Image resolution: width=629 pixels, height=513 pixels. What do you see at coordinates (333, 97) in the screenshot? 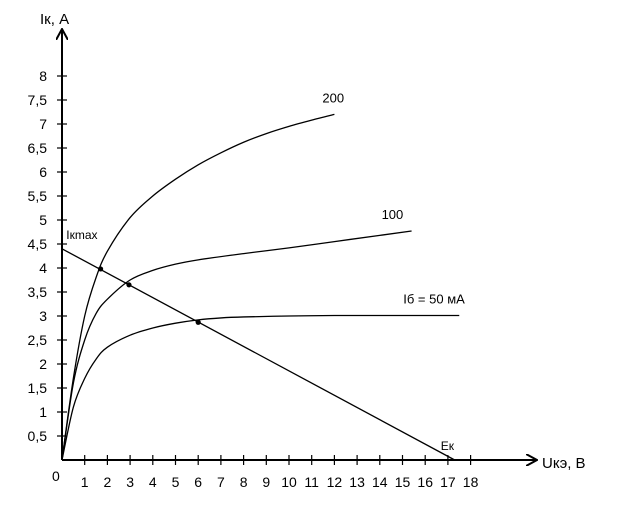
I see `series-label-2: 200` at bounding box center [333, 97].